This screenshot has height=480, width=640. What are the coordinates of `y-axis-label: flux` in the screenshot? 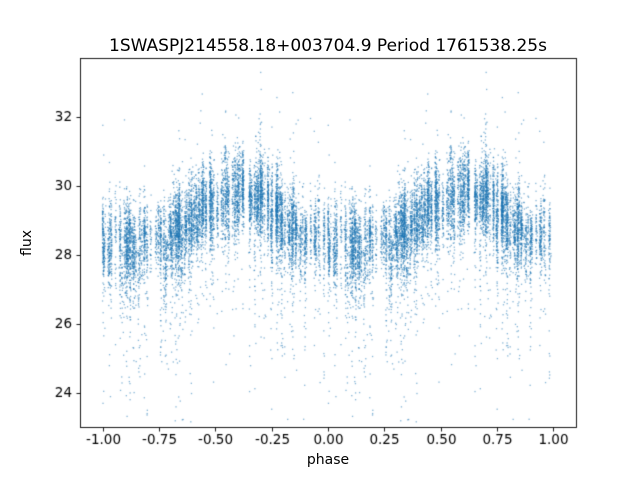 It's located at (27, 243).